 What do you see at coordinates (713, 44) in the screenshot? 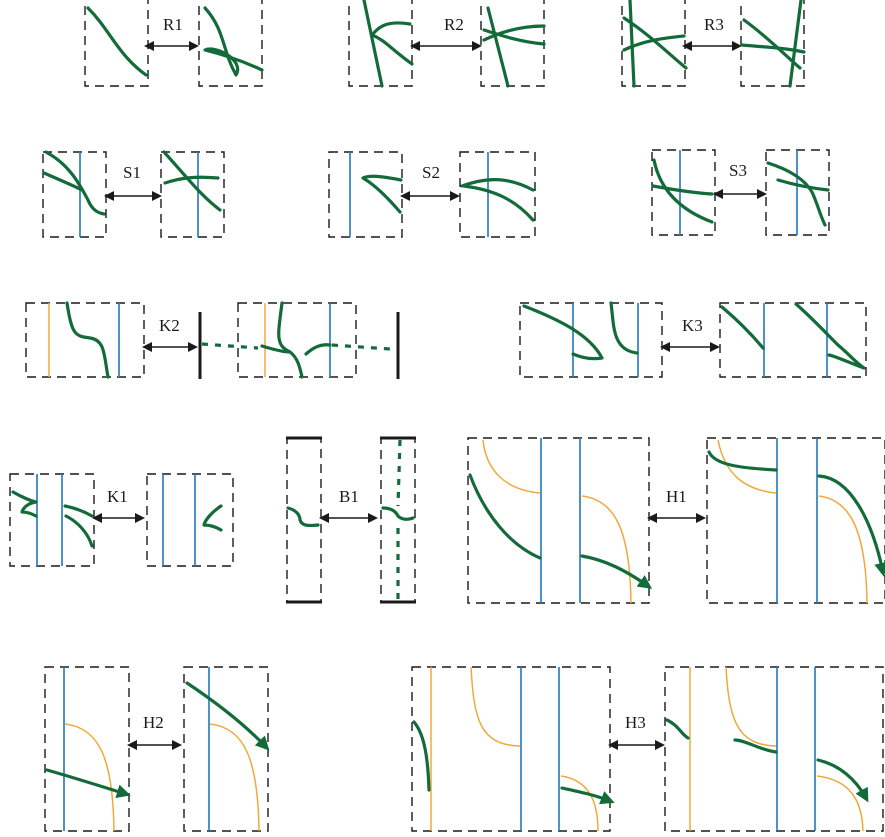
I see `move-r3: R3` at bounding box center [713, 44].